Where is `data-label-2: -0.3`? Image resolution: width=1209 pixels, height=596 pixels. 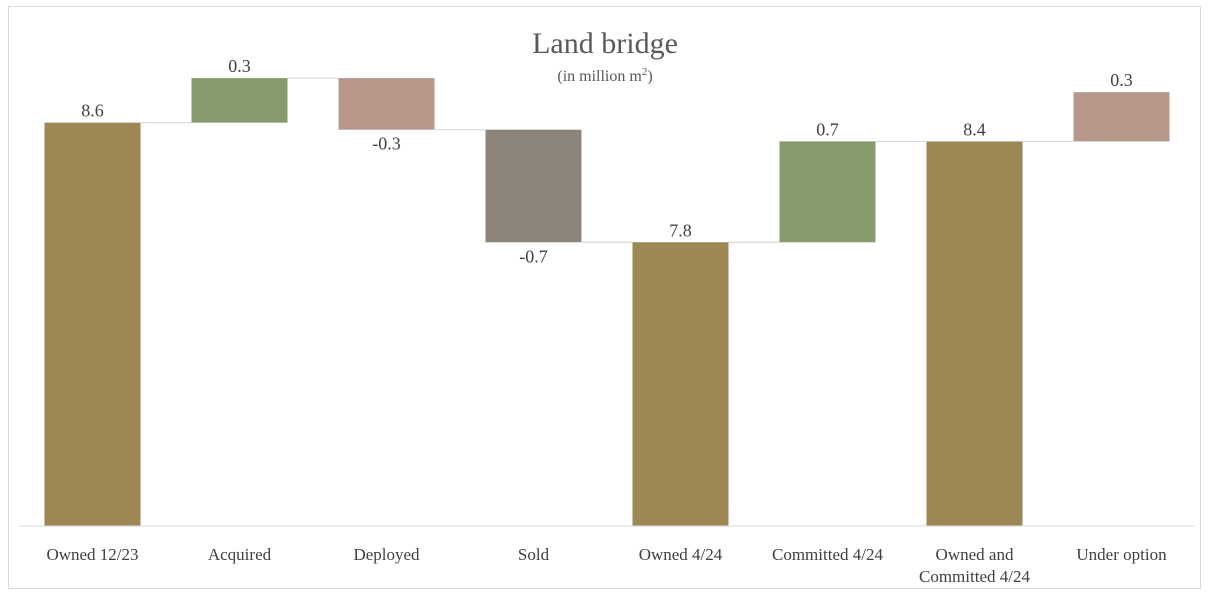
data-label-2: -0.3 is located at coordinates (386, 144).